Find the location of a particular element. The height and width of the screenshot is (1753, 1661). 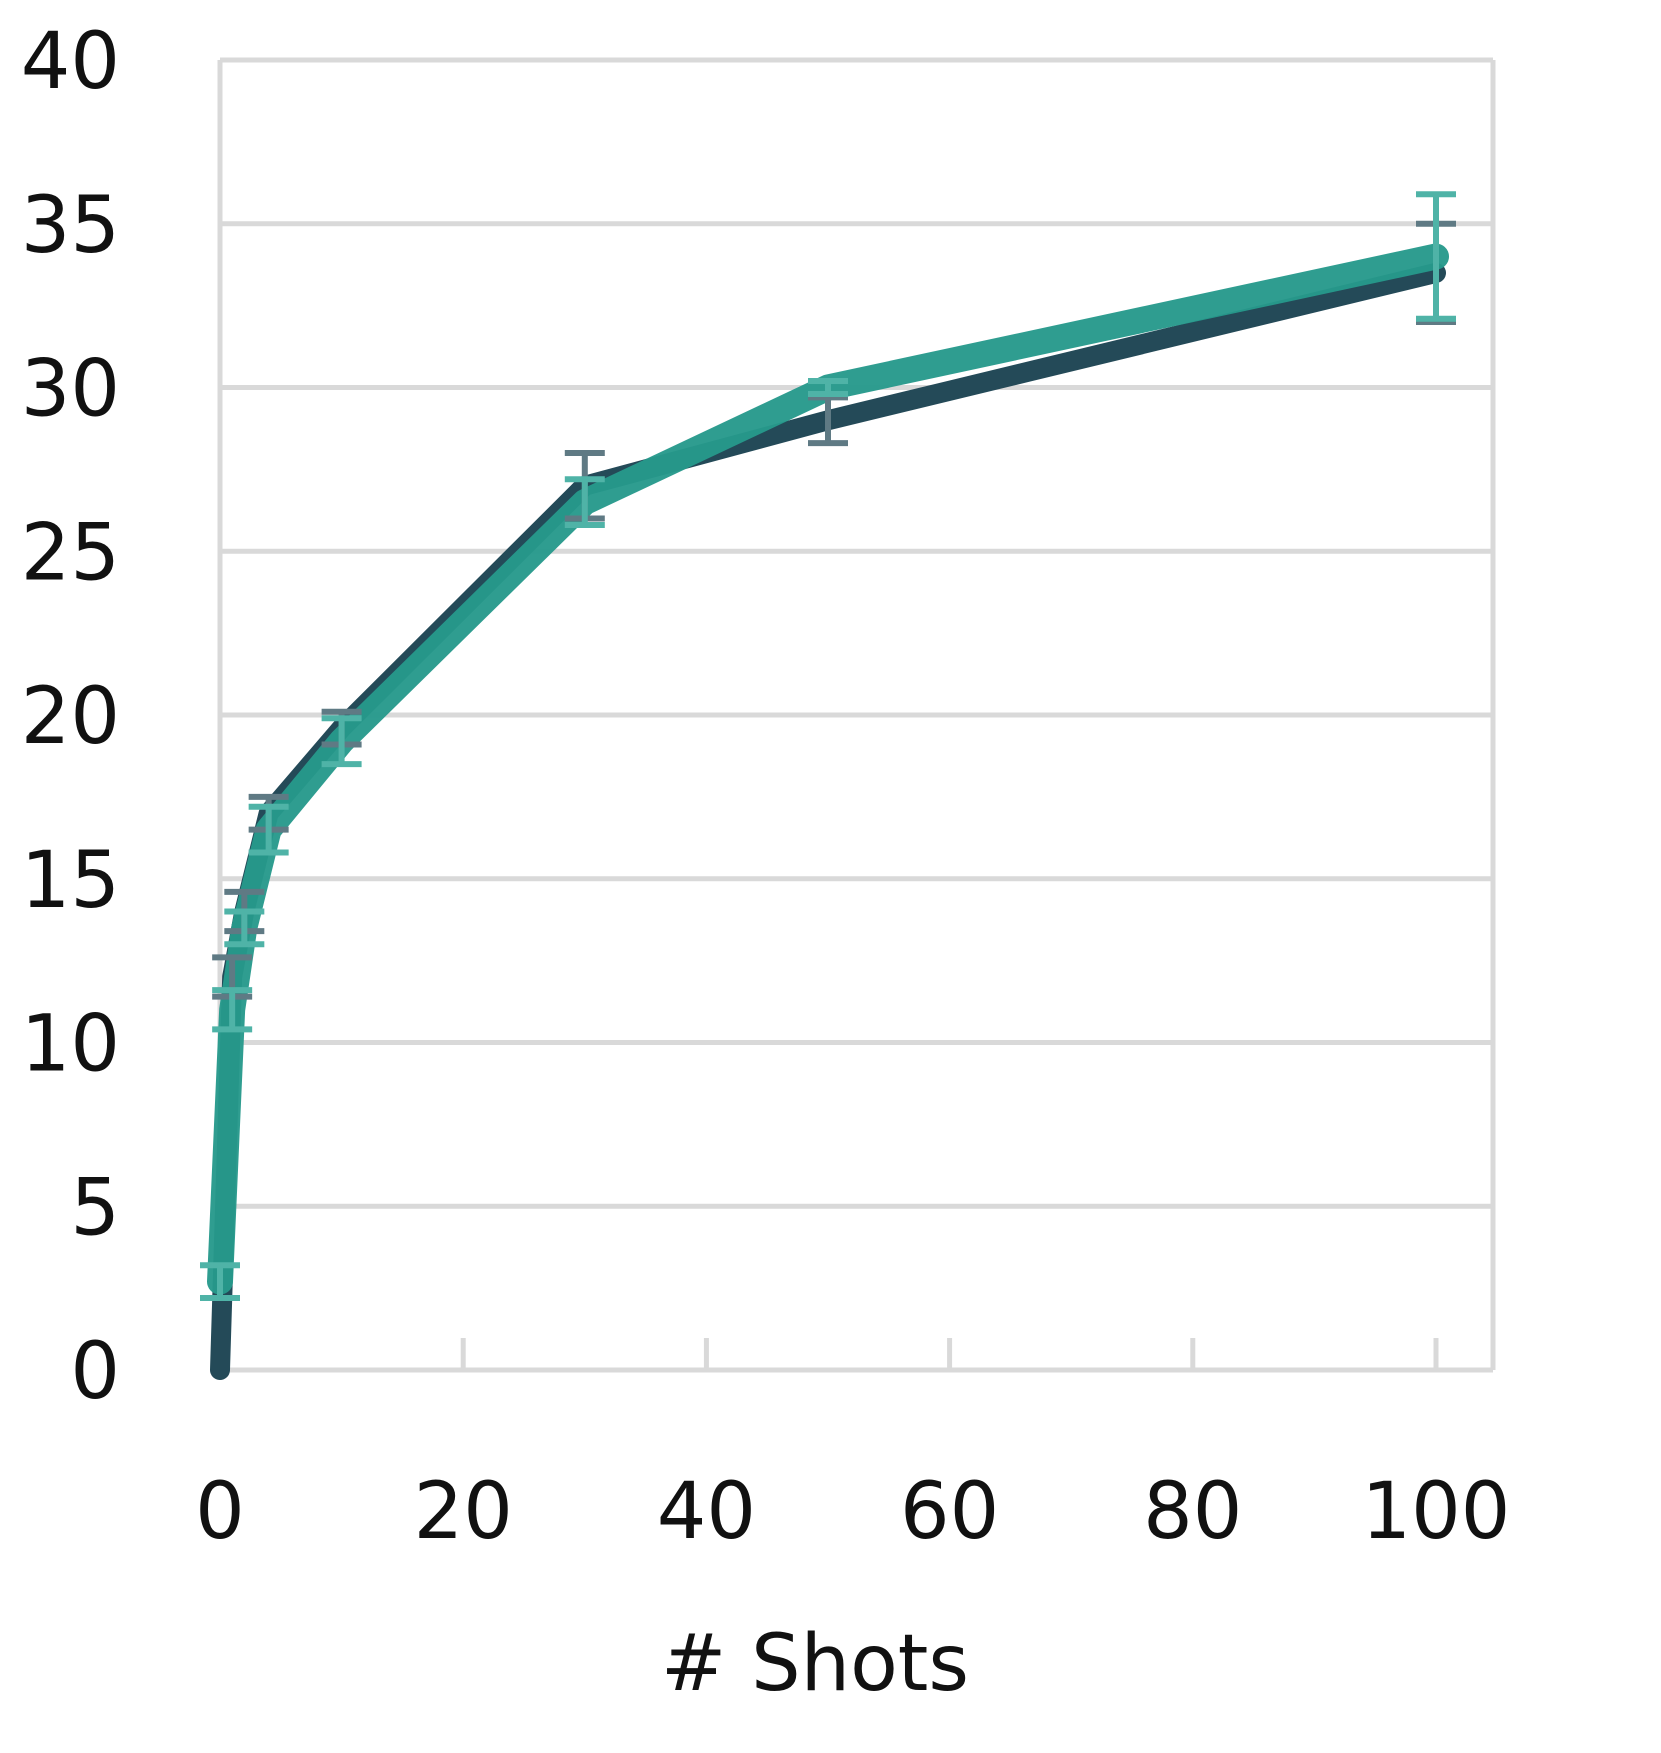

x-axis-title: # Shots is located at coordinates (815, 1664).